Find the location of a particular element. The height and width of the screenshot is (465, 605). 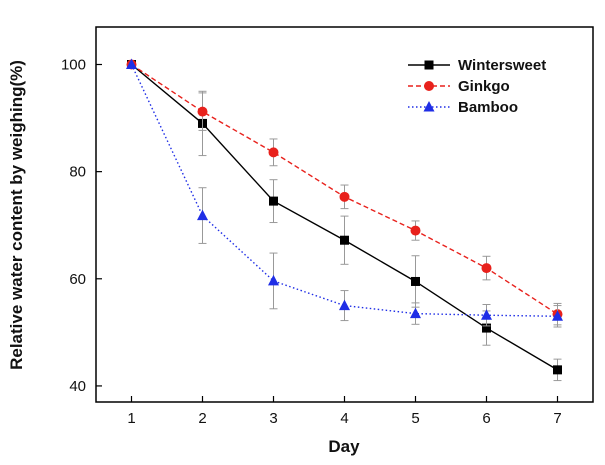

legend: Wintersweet Ginkgo Bamboo is located at coordinates (477, 86).